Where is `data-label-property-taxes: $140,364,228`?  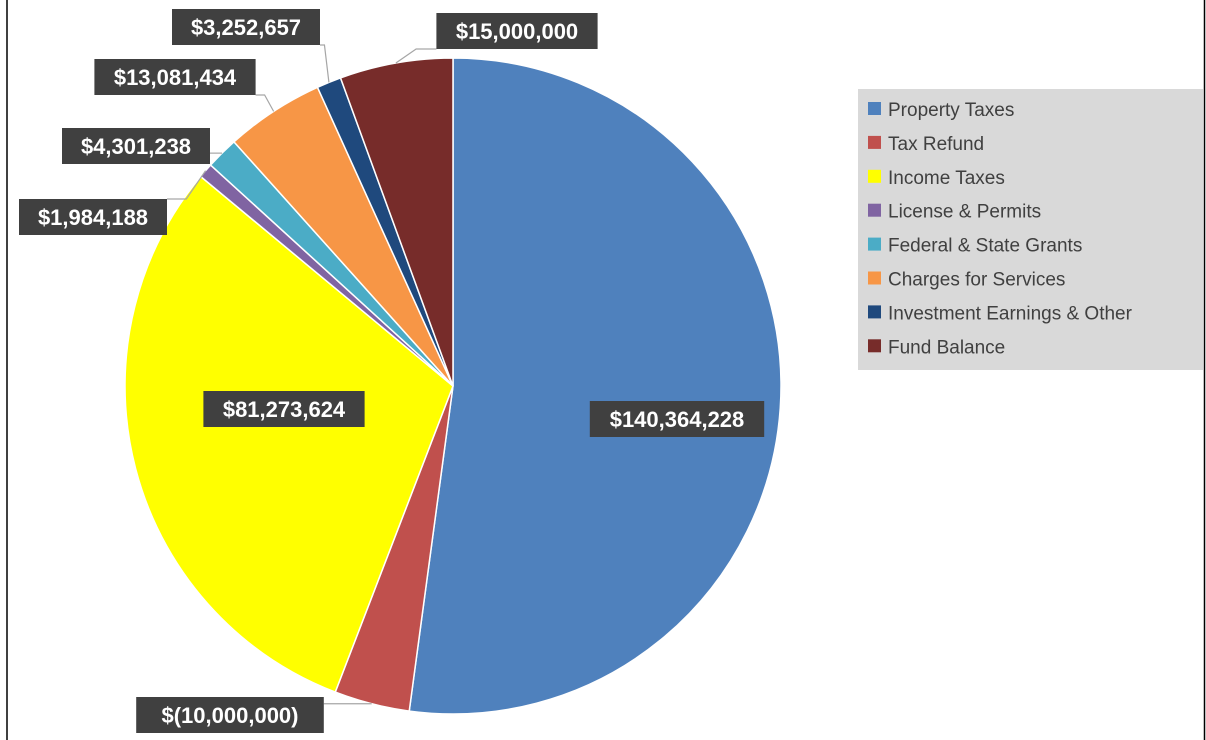
data-label-property-taxes: $140,364,228 is located at coordinates (677, 419).